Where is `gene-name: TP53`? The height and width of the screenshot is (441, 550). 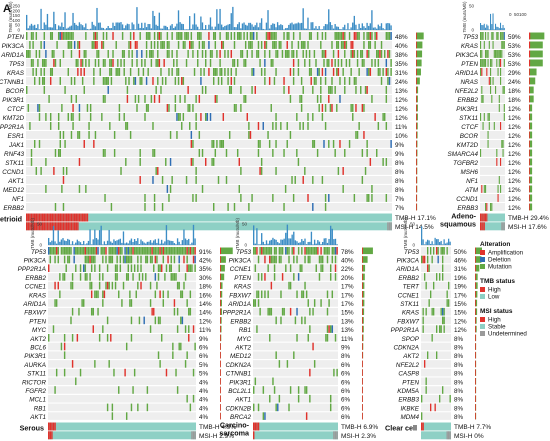 gene-name: TP53 is located at coordinates (17, 64).